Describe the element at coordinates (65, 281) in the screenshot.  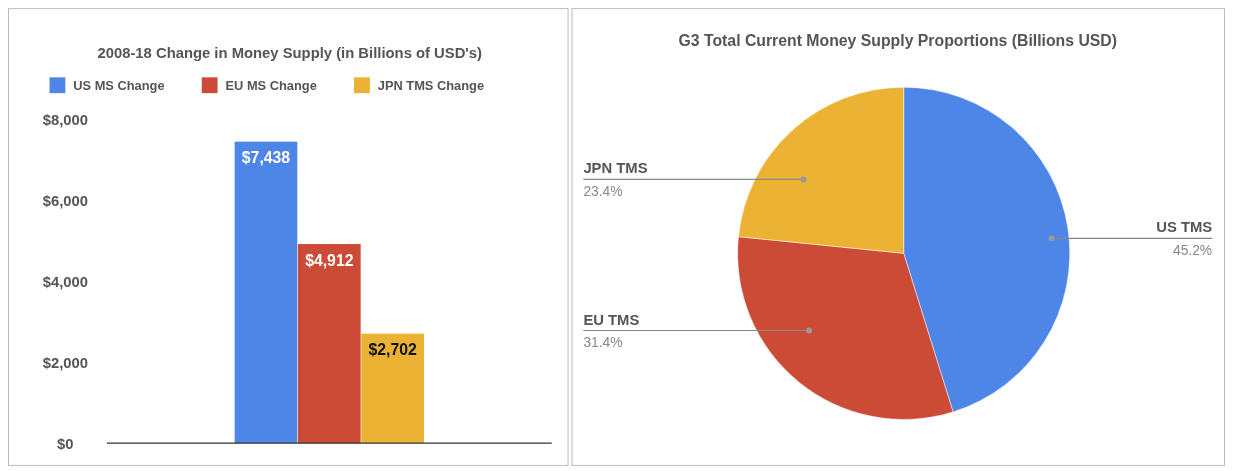
I see `y-tick-label: $4,000` at that location.